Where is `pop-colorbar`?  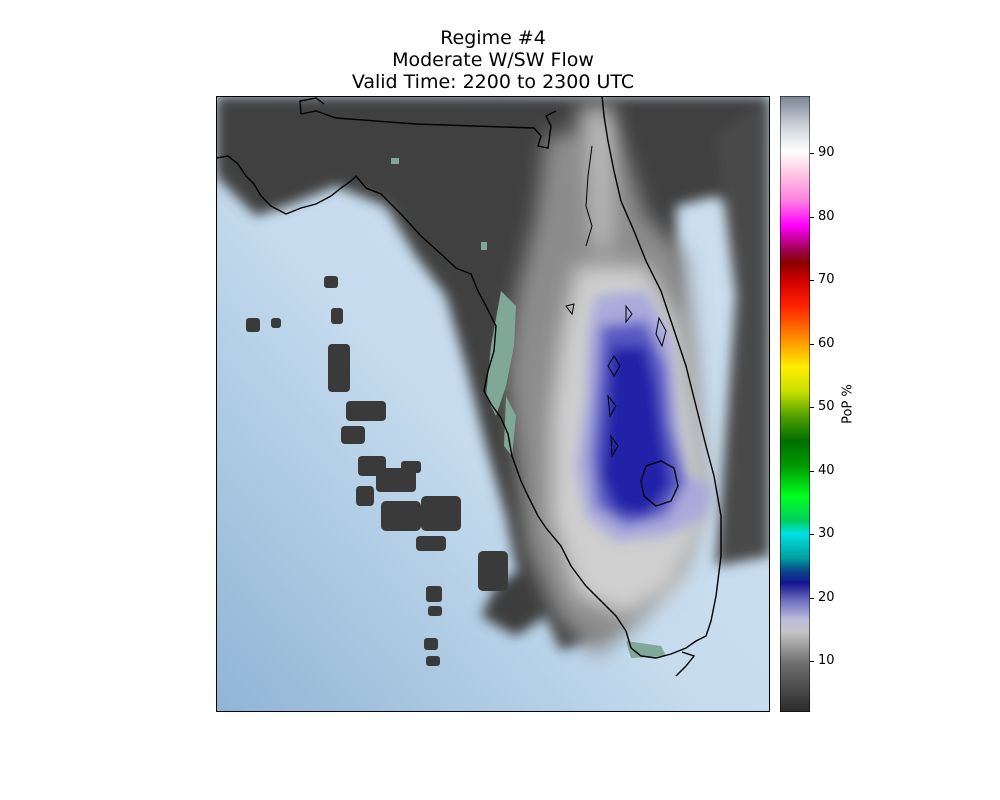
pop-colorbar is located at coordinates (795, 404).